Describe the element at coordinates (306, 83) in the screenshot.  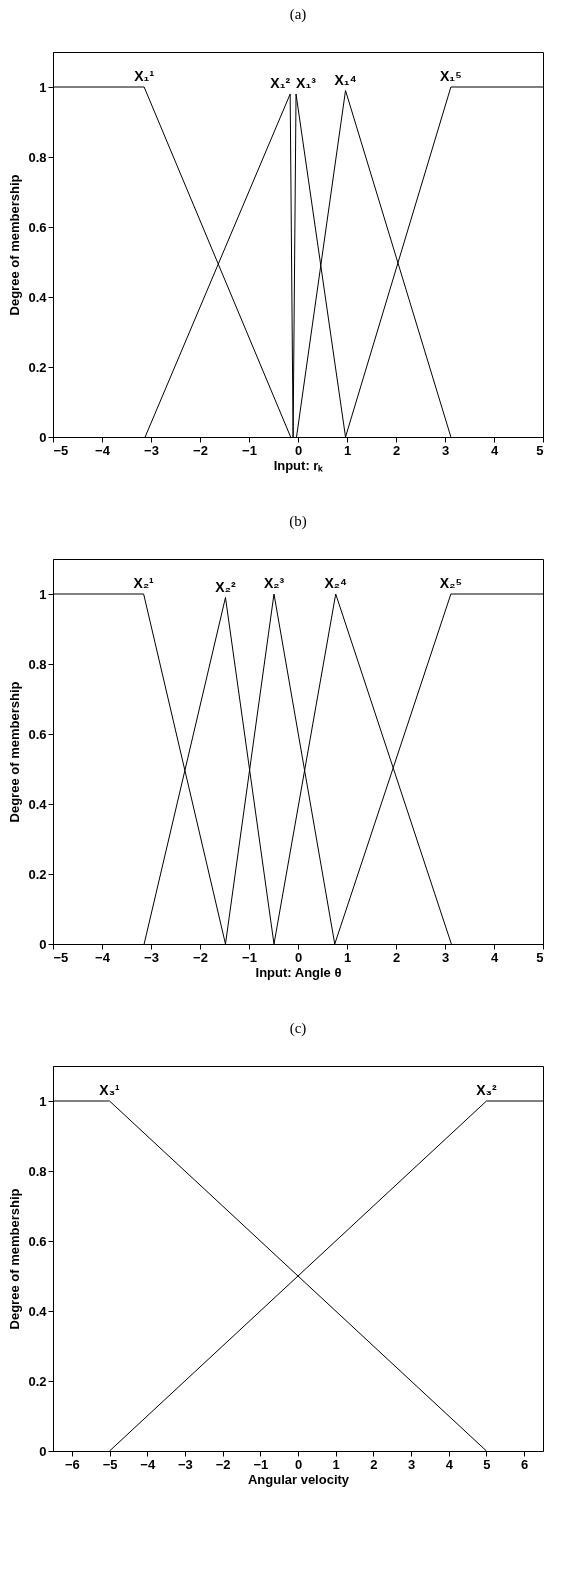
I see `annotation: X₁³` at that location.